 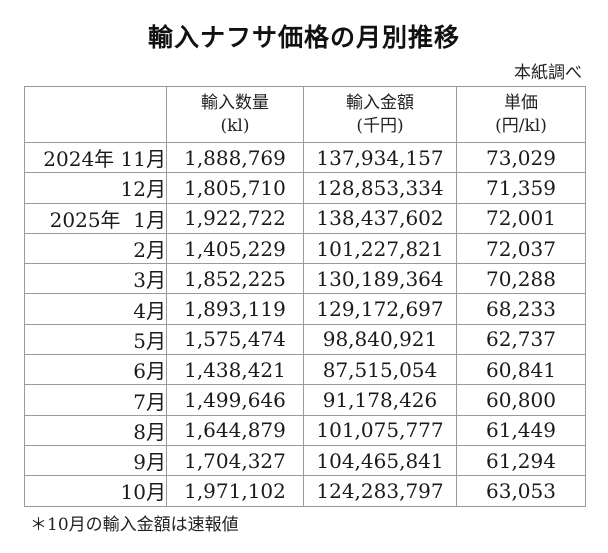 I want to click on table-row: 8月 1,644,879 101,075,777 61,449, so click(x=305, y=430).